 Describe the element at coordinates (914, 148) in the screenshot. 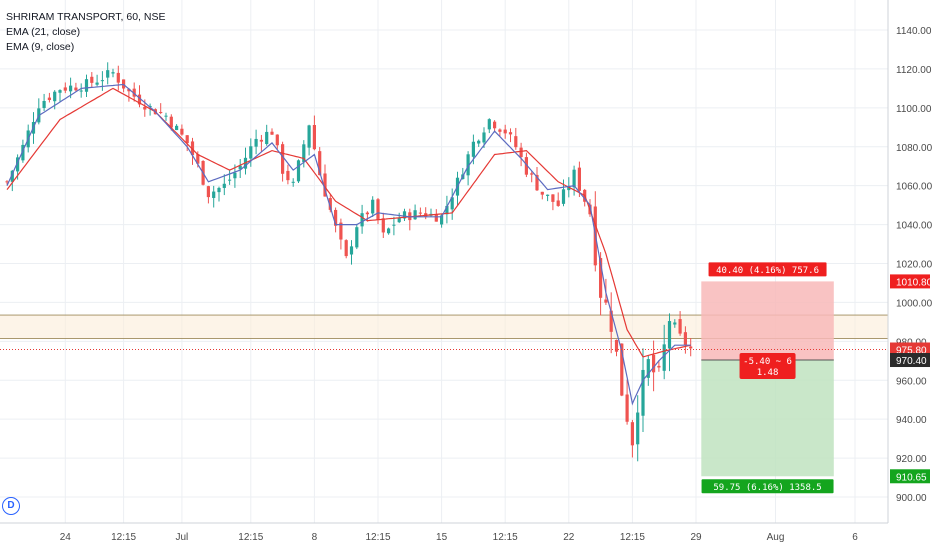

I see `y-tick-label: 1080.00` at that location.